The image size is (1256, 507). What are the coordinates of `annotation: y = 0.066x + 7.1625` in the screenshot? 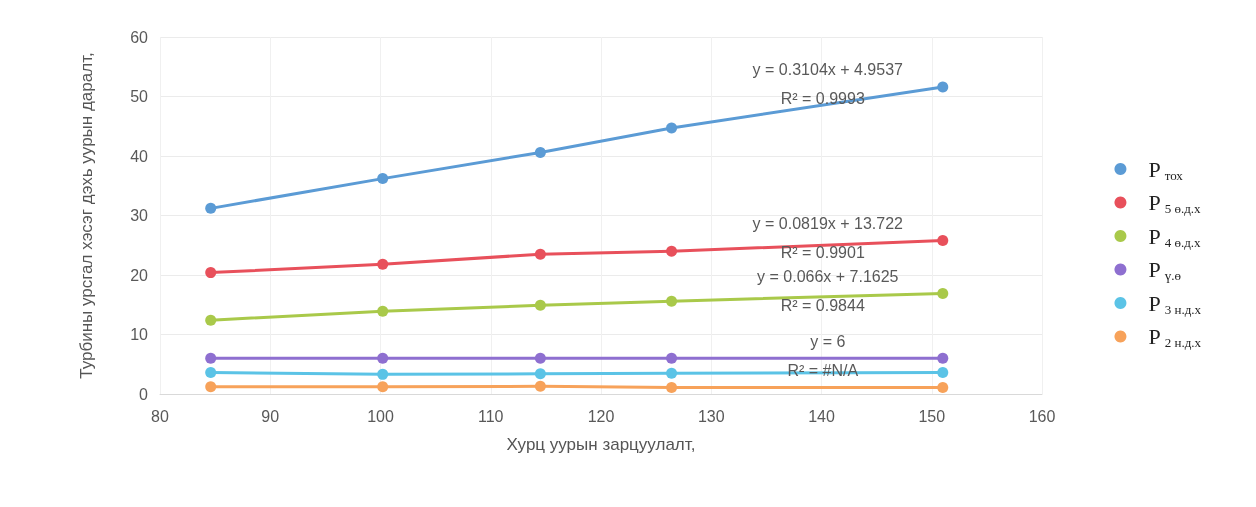 It's located at (828, 276).